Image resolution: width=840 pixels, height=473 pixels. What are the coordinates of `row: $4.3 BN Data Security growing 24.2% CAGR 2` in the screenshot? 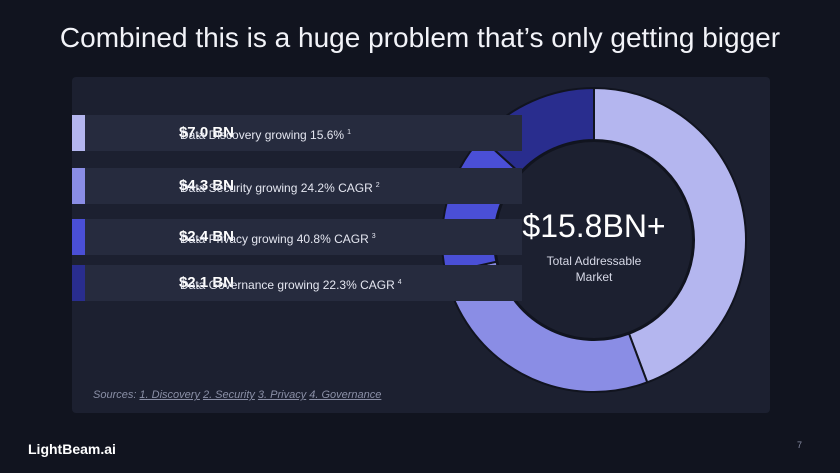 It's located at (297, 186).